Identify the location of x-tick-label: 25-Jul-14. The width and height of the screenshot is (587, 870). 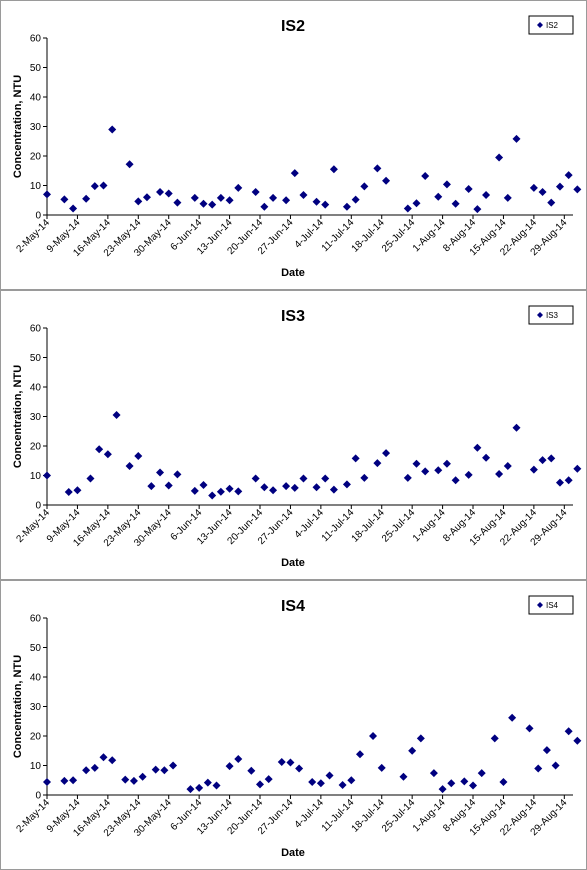
(399, 816).